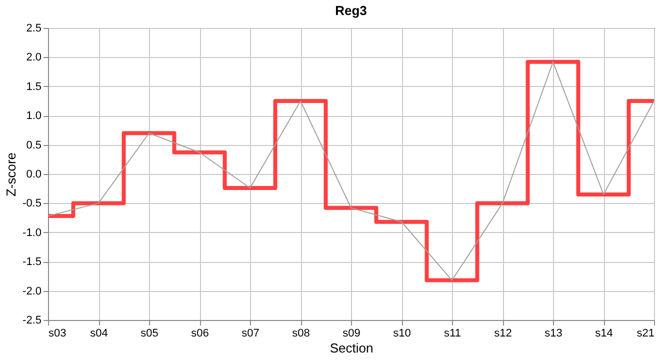 The image size is (660, 360). Describe the element at coordinates (553, 334) in the screenshot. I see `x-tick-label: s13` at that location.